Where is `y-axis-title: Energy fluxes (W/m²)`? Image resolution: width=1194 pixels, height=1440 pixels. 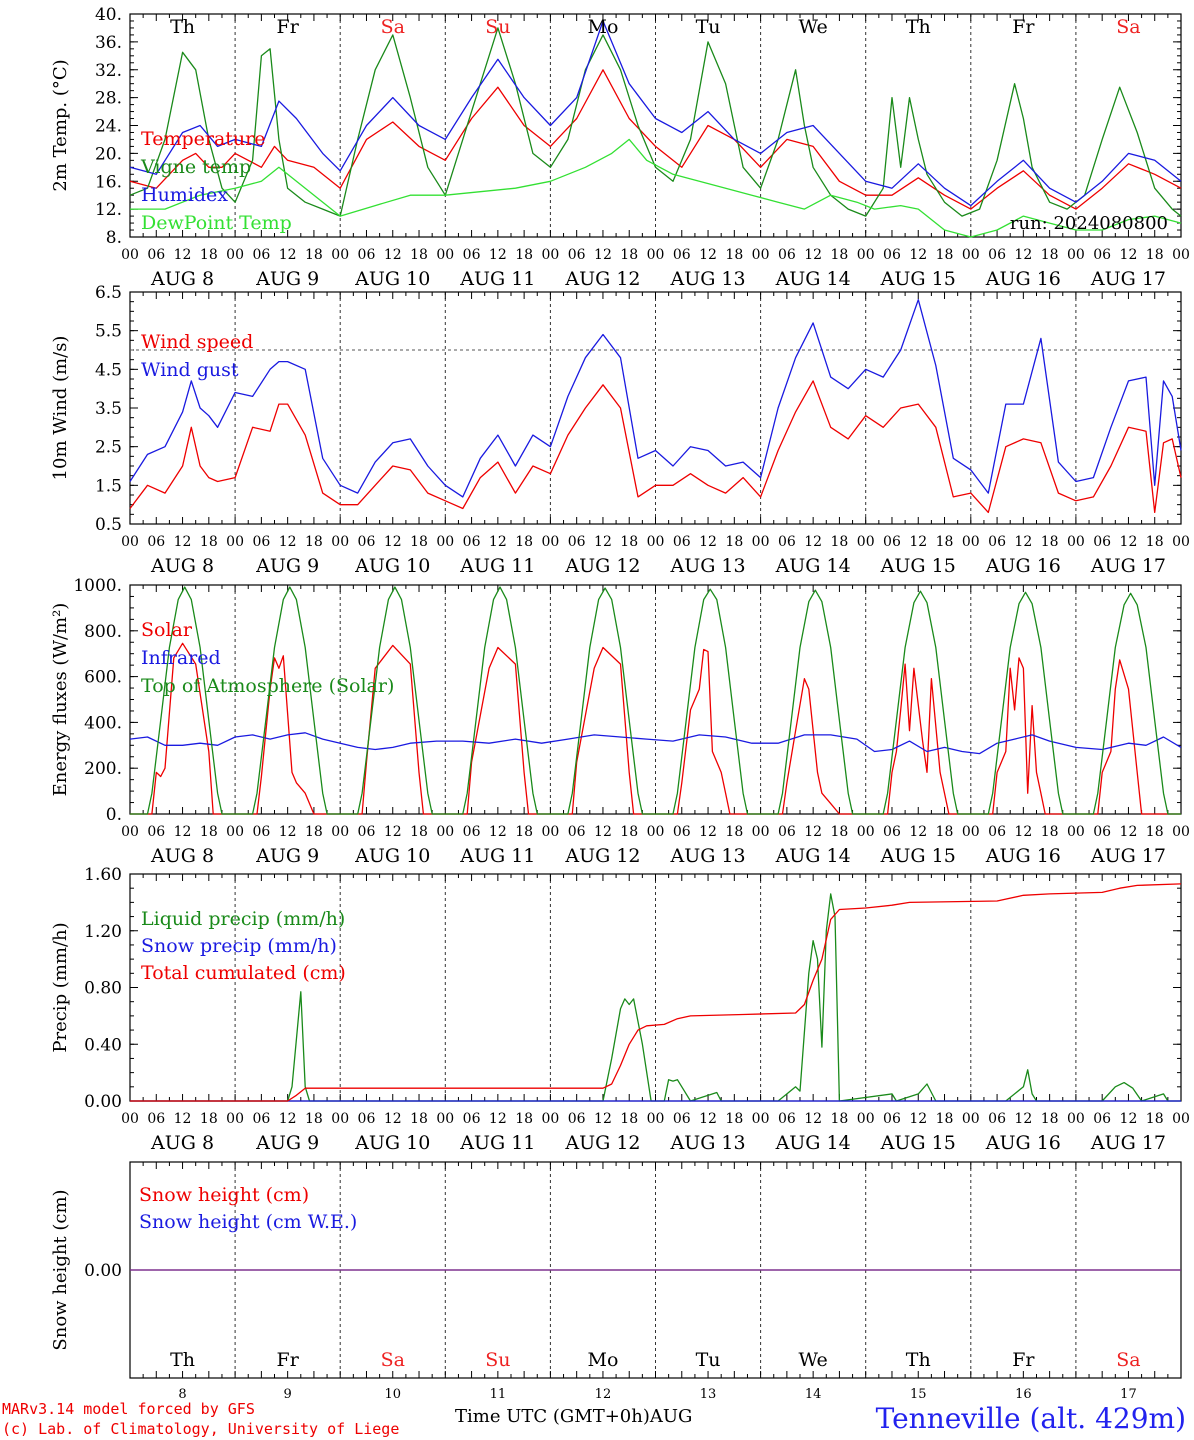
y-axis-title: Energy fluxes (W/m²) is located at coordinates (60, 700).